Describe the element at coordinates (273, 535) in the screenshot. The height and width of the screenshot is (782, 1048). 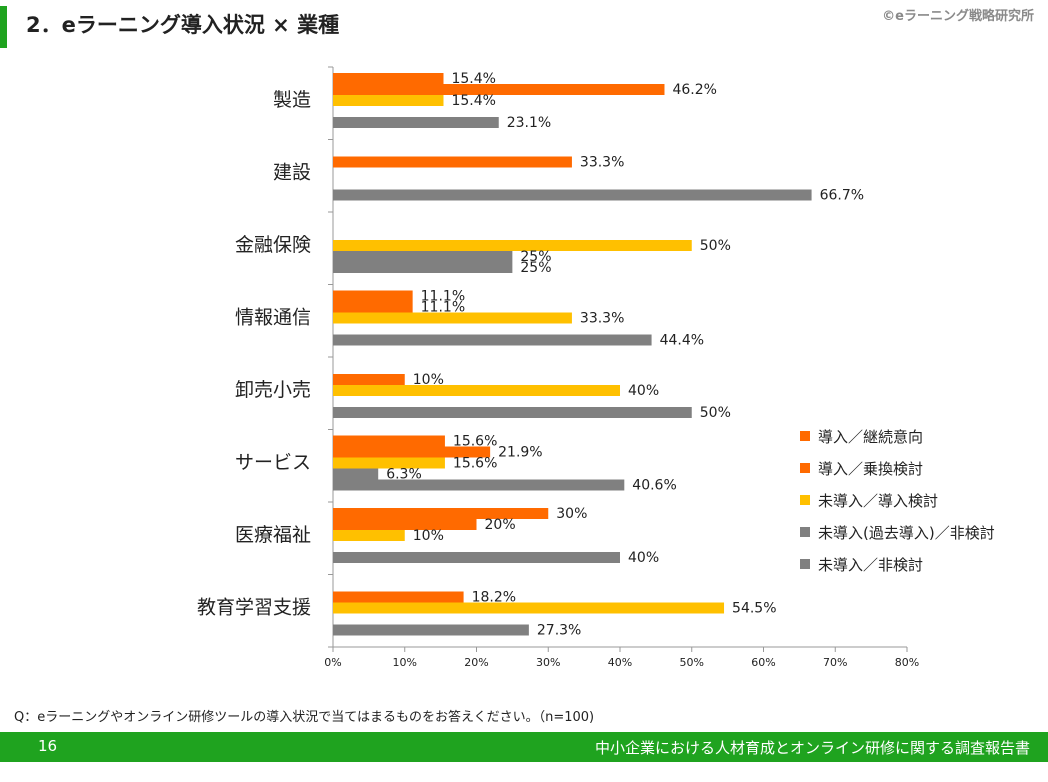
I see `category-label: 医療福祉` at that location.